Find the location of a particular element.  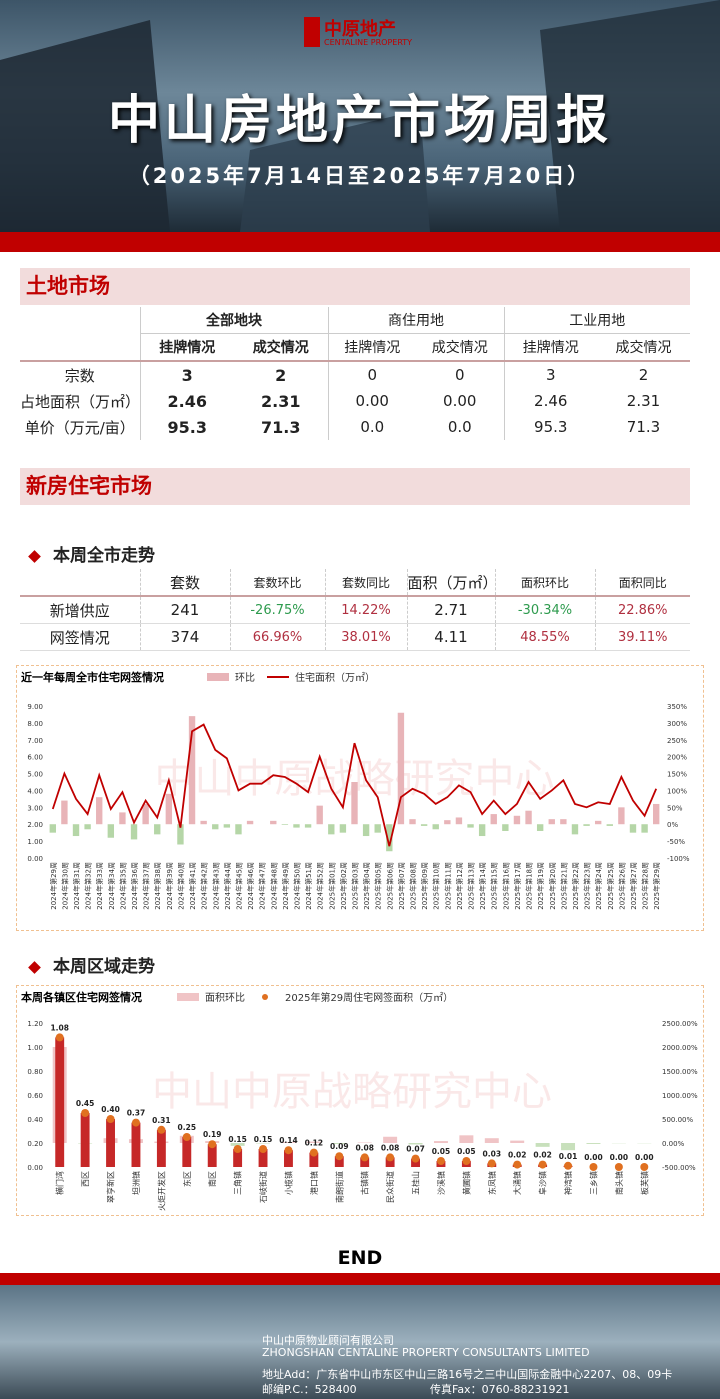

y-tick-label: 2.00 is located at coordinates (35, 825).